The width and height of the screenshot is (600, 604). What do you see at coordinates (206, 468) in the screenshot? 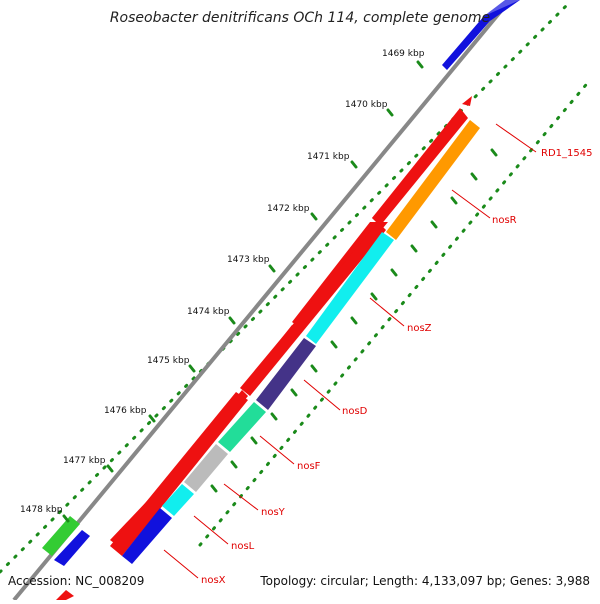
I see `gene-nosY` at bounding box center [206, 468].